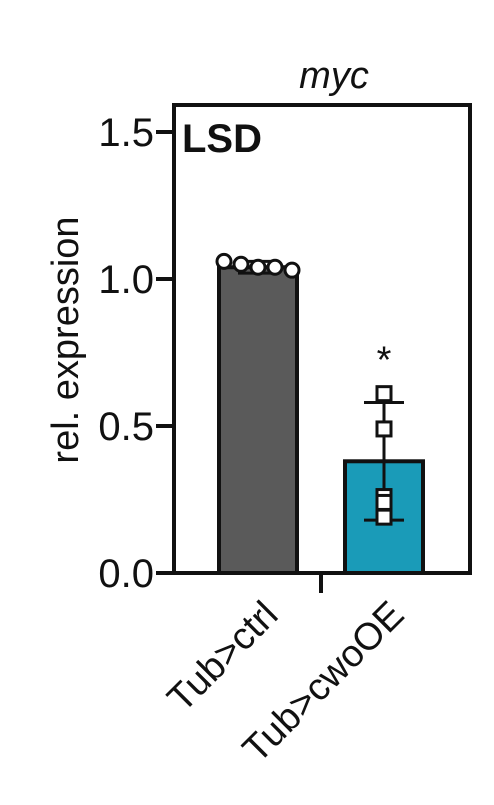  Describe the element at coordinates (258, 420) in the screenshot. I see `bar` at that location.